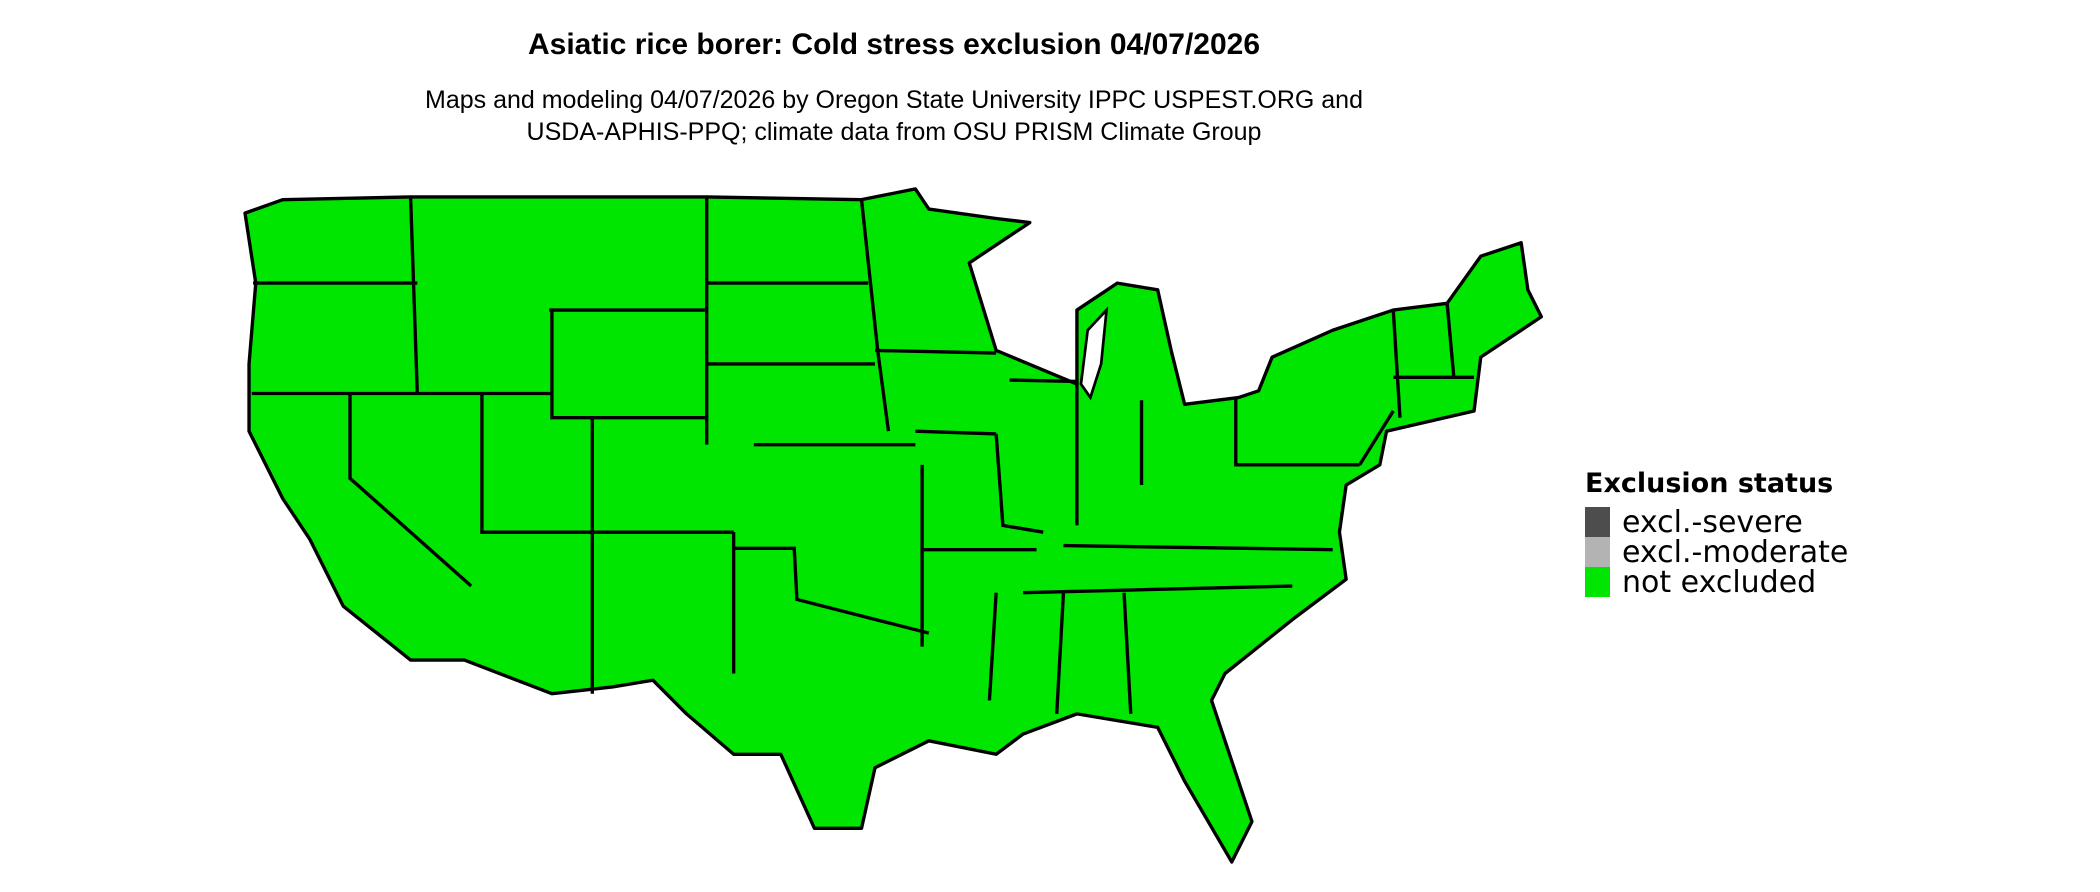 The image size is (2100, 892). What do you see at coordinates (1597, 522) in the screenshot?
I see `legend-swatch-severe` at bounding box center [1597, 522].